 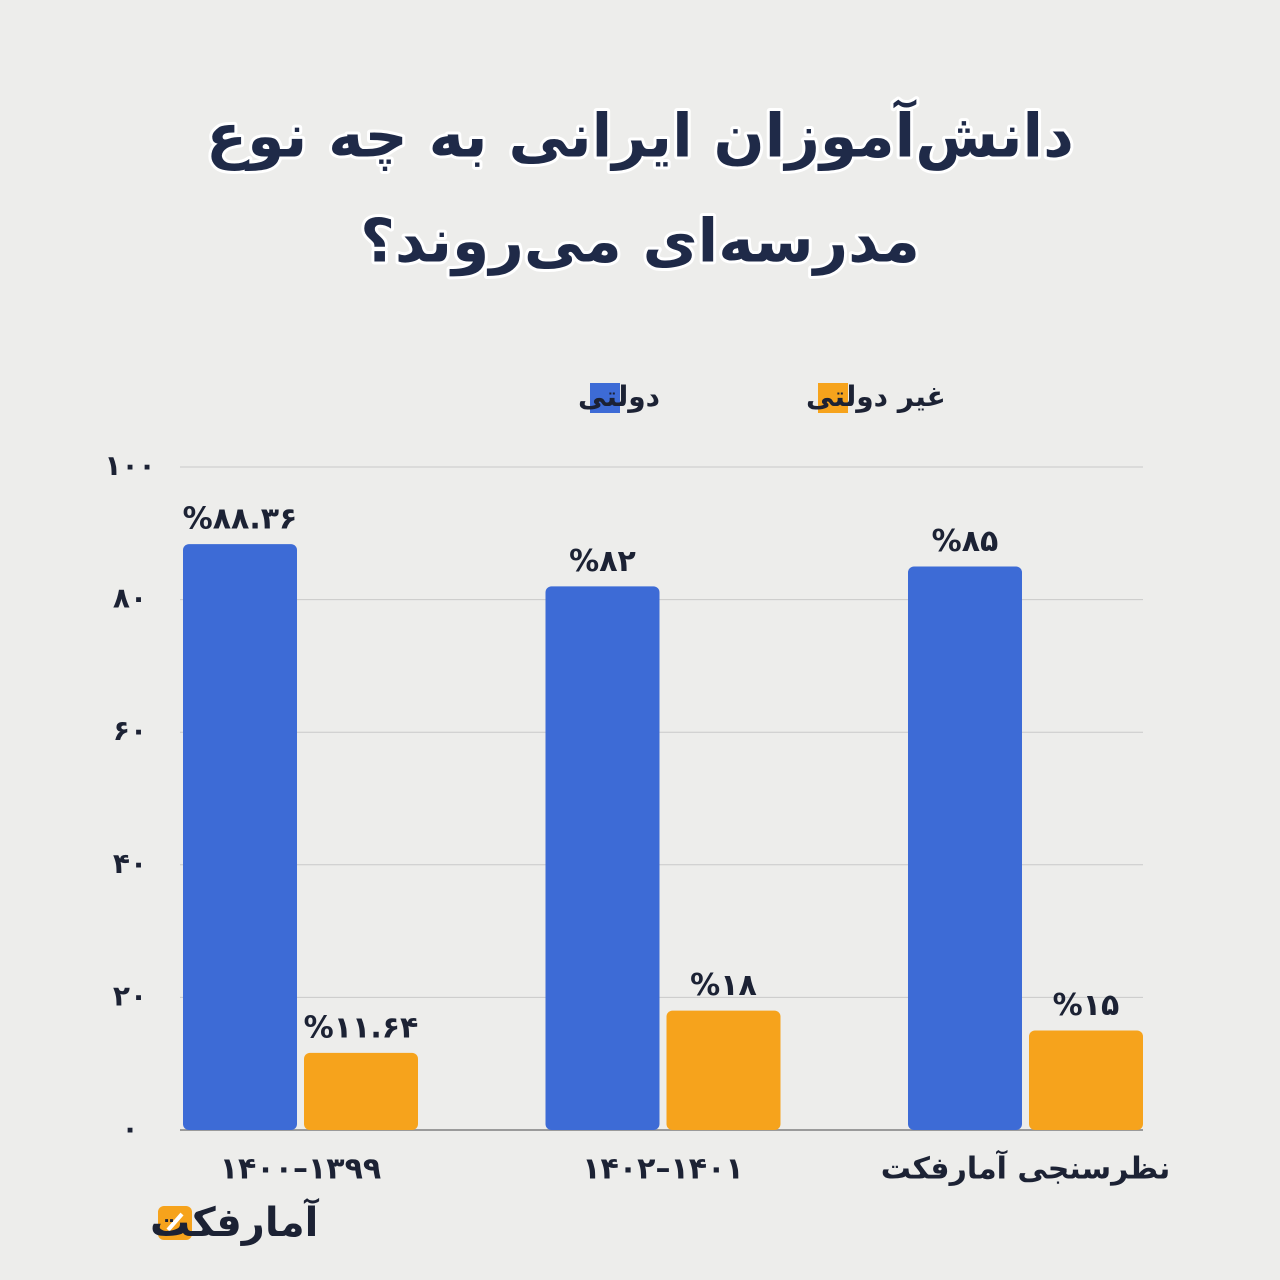 I want to click on legend-label: دولتی, so click(x=619, y=396).